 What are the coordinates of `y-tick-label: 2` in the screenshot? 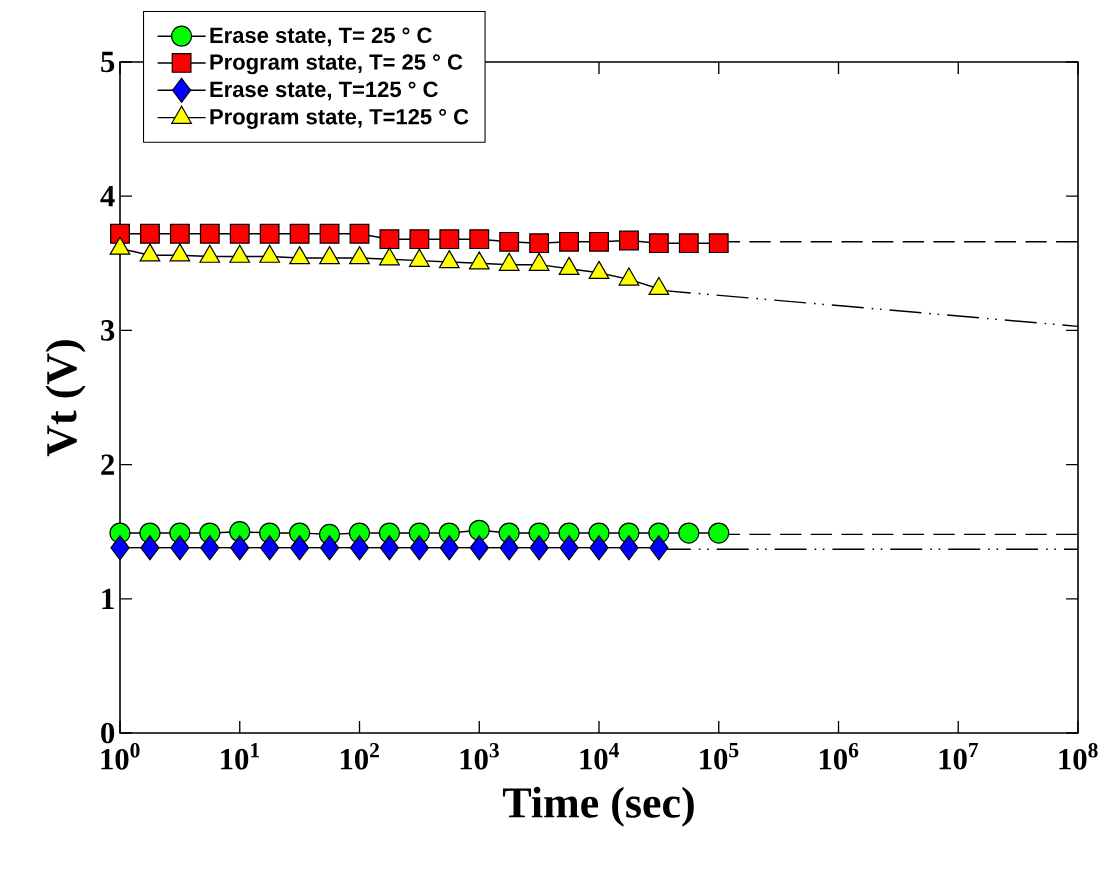 It's located at (107, 464).